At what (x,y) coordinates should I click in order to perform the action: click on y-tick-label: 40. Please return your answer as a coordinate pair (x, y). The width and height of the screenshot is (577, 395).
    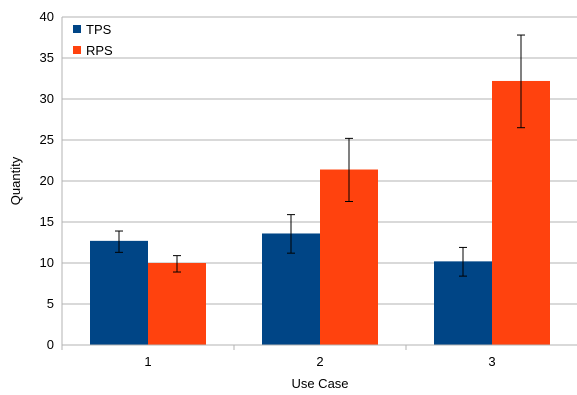
    Looking at the image, I should click on (47, 16).